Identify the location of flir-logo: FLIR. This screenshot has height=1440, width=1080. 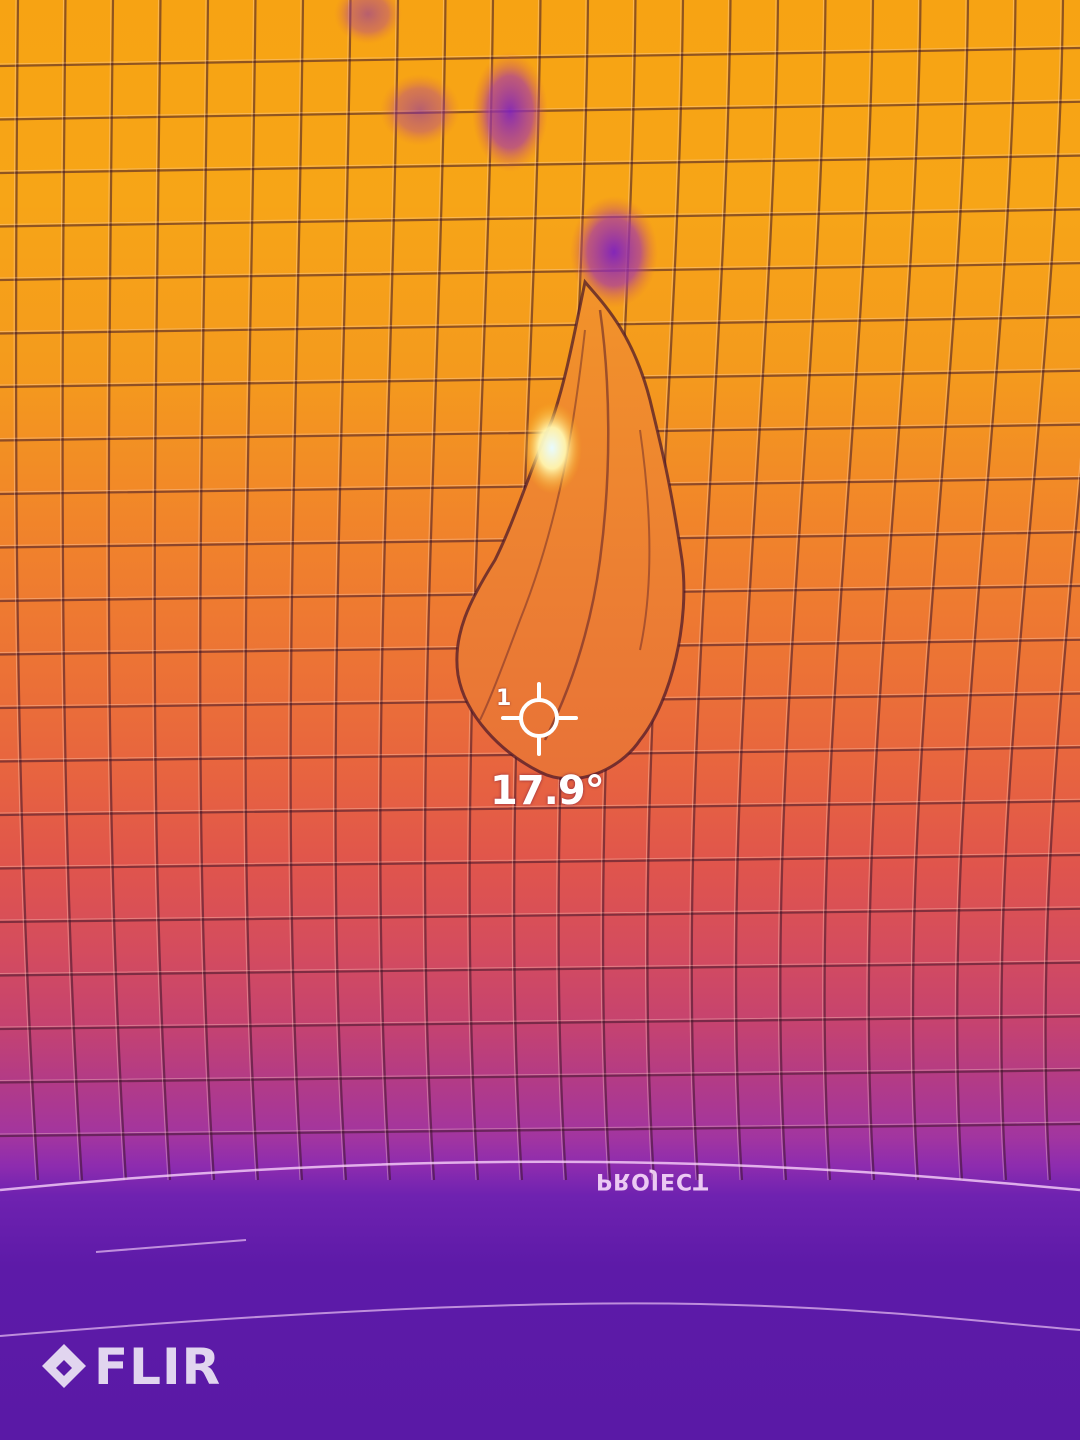
(131, 1367).